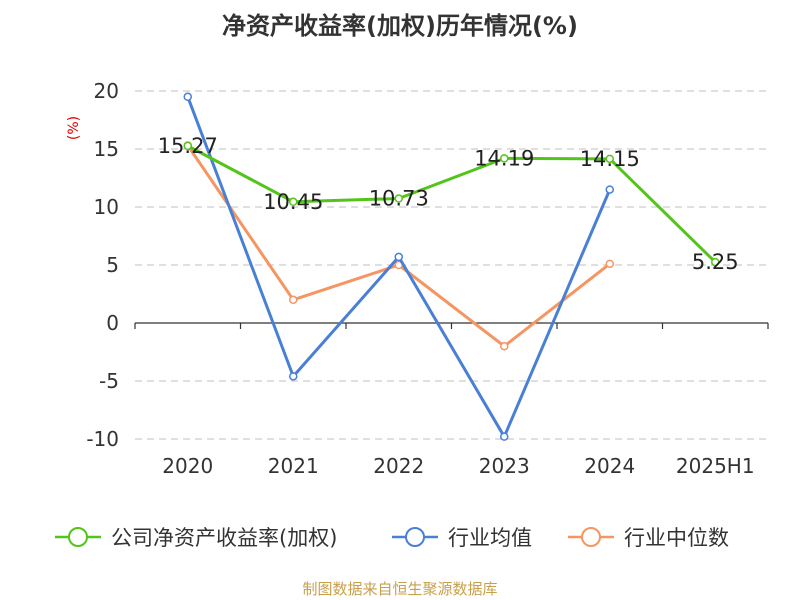 The image size is (800, 600). I want to click on data-label: 14.15, so click(610, 159).